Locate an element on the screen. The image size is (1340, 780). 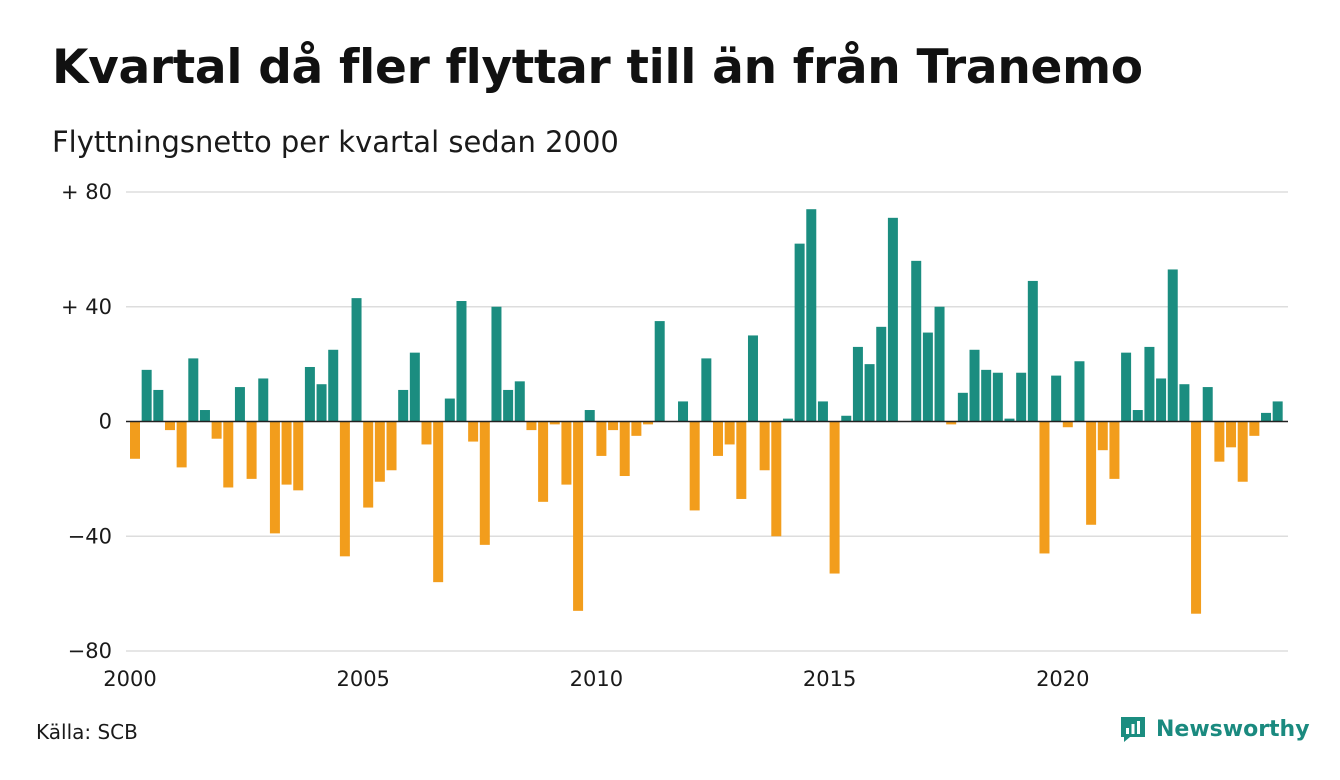
brand-name: Newsworthy is located at coordinates (1233, 729).